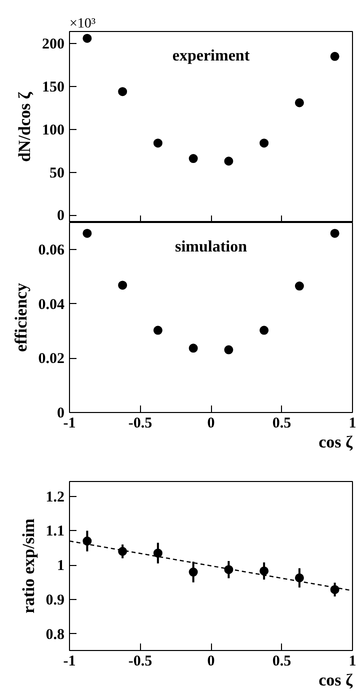  Describe the element at coordinates (211, 247) in the screenshot. I see `annotation: simulation` at that location.